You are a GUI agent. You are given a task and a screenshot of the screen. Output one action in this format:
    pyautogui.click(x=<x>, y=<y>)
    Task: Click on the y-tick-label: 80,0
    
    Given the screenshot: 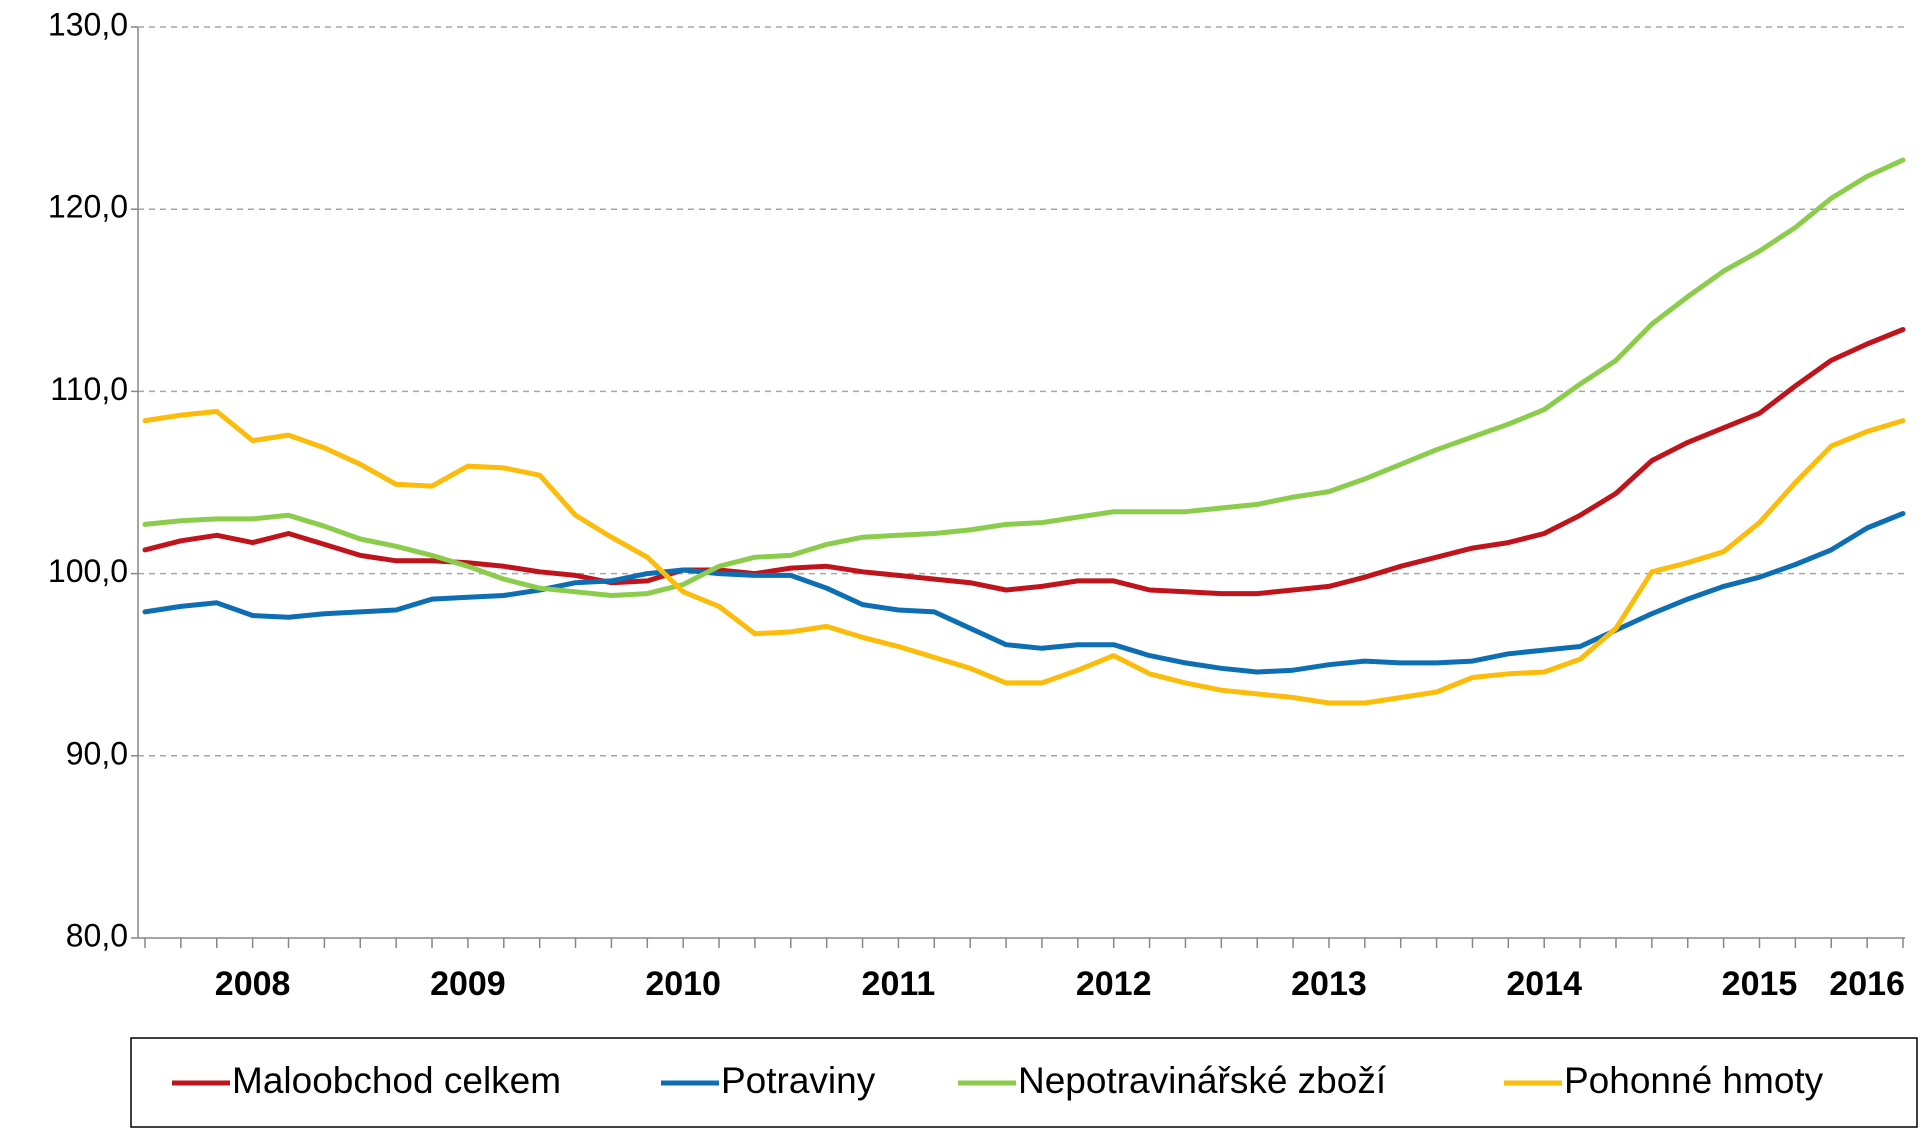 What is the action you would take?
    pyautogui.click(x=97, y=935)
    